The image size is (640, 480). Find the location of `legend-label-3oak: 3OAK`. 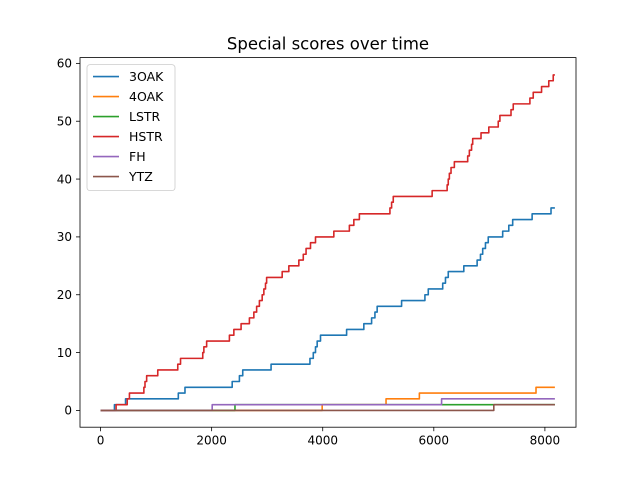

legend-label-3oak: 3OAK is located at coordinates (146, 76).